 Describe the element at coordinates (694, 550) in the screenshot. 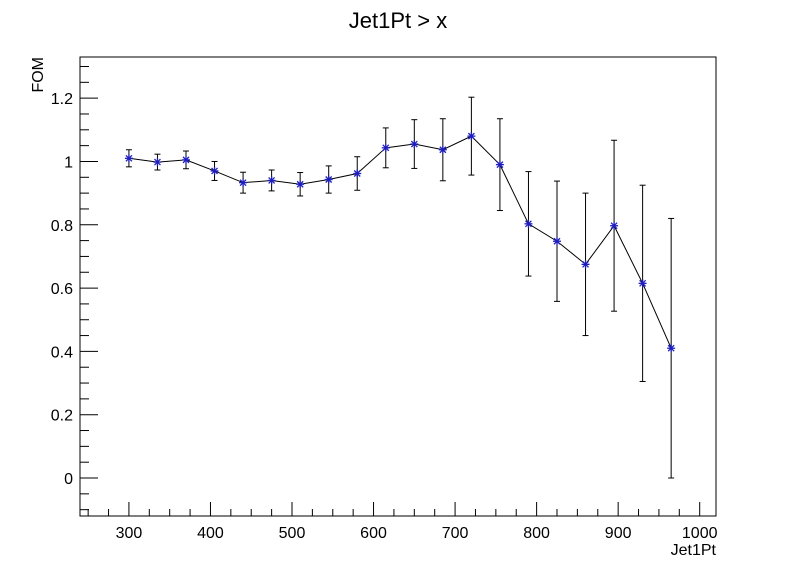

I see `x-axis-title: Jet1Pt` at that location.